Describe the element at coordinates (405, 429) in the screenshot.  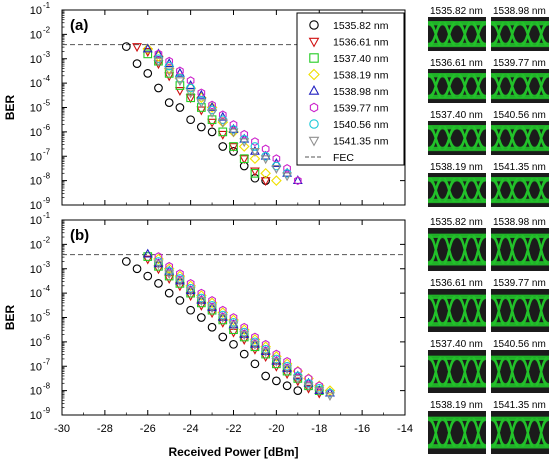
I see `x-tick-label: -14` at that location.